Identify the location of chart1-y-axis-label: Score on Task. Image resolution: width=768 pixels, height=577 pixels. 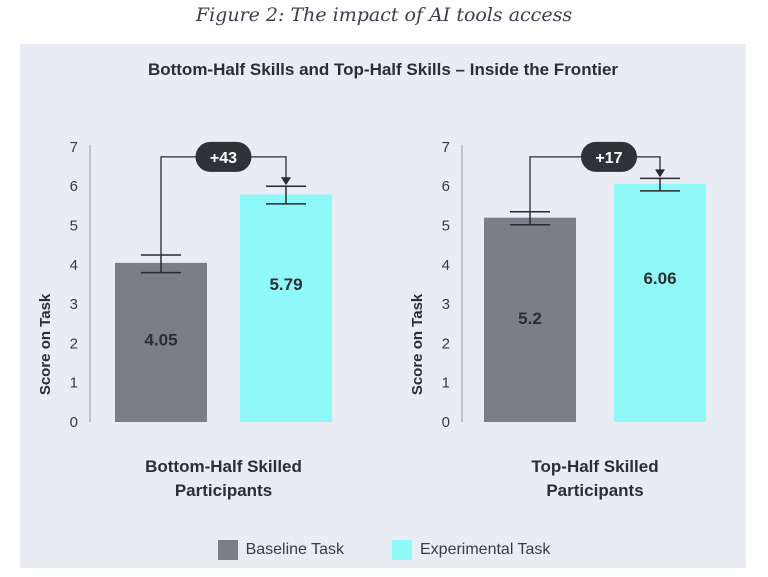
(45, 344).